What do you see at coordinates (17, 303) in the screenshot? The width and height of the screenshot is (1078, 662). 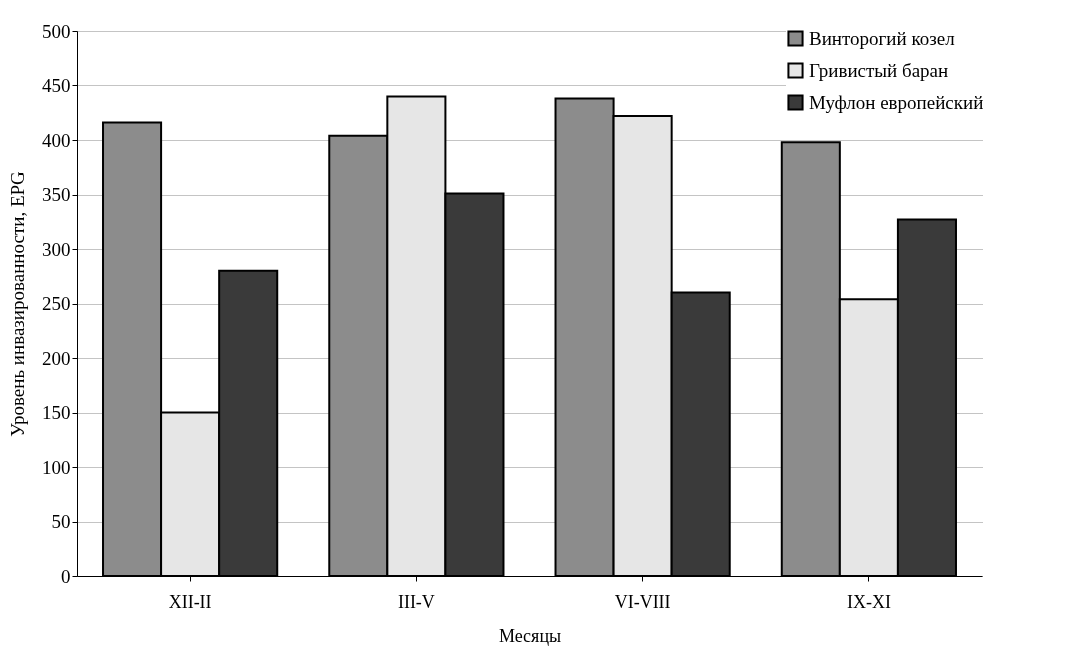 I see `y-axis-title: Уровень инвазированности, EPG` at bounding box center [17, 303].